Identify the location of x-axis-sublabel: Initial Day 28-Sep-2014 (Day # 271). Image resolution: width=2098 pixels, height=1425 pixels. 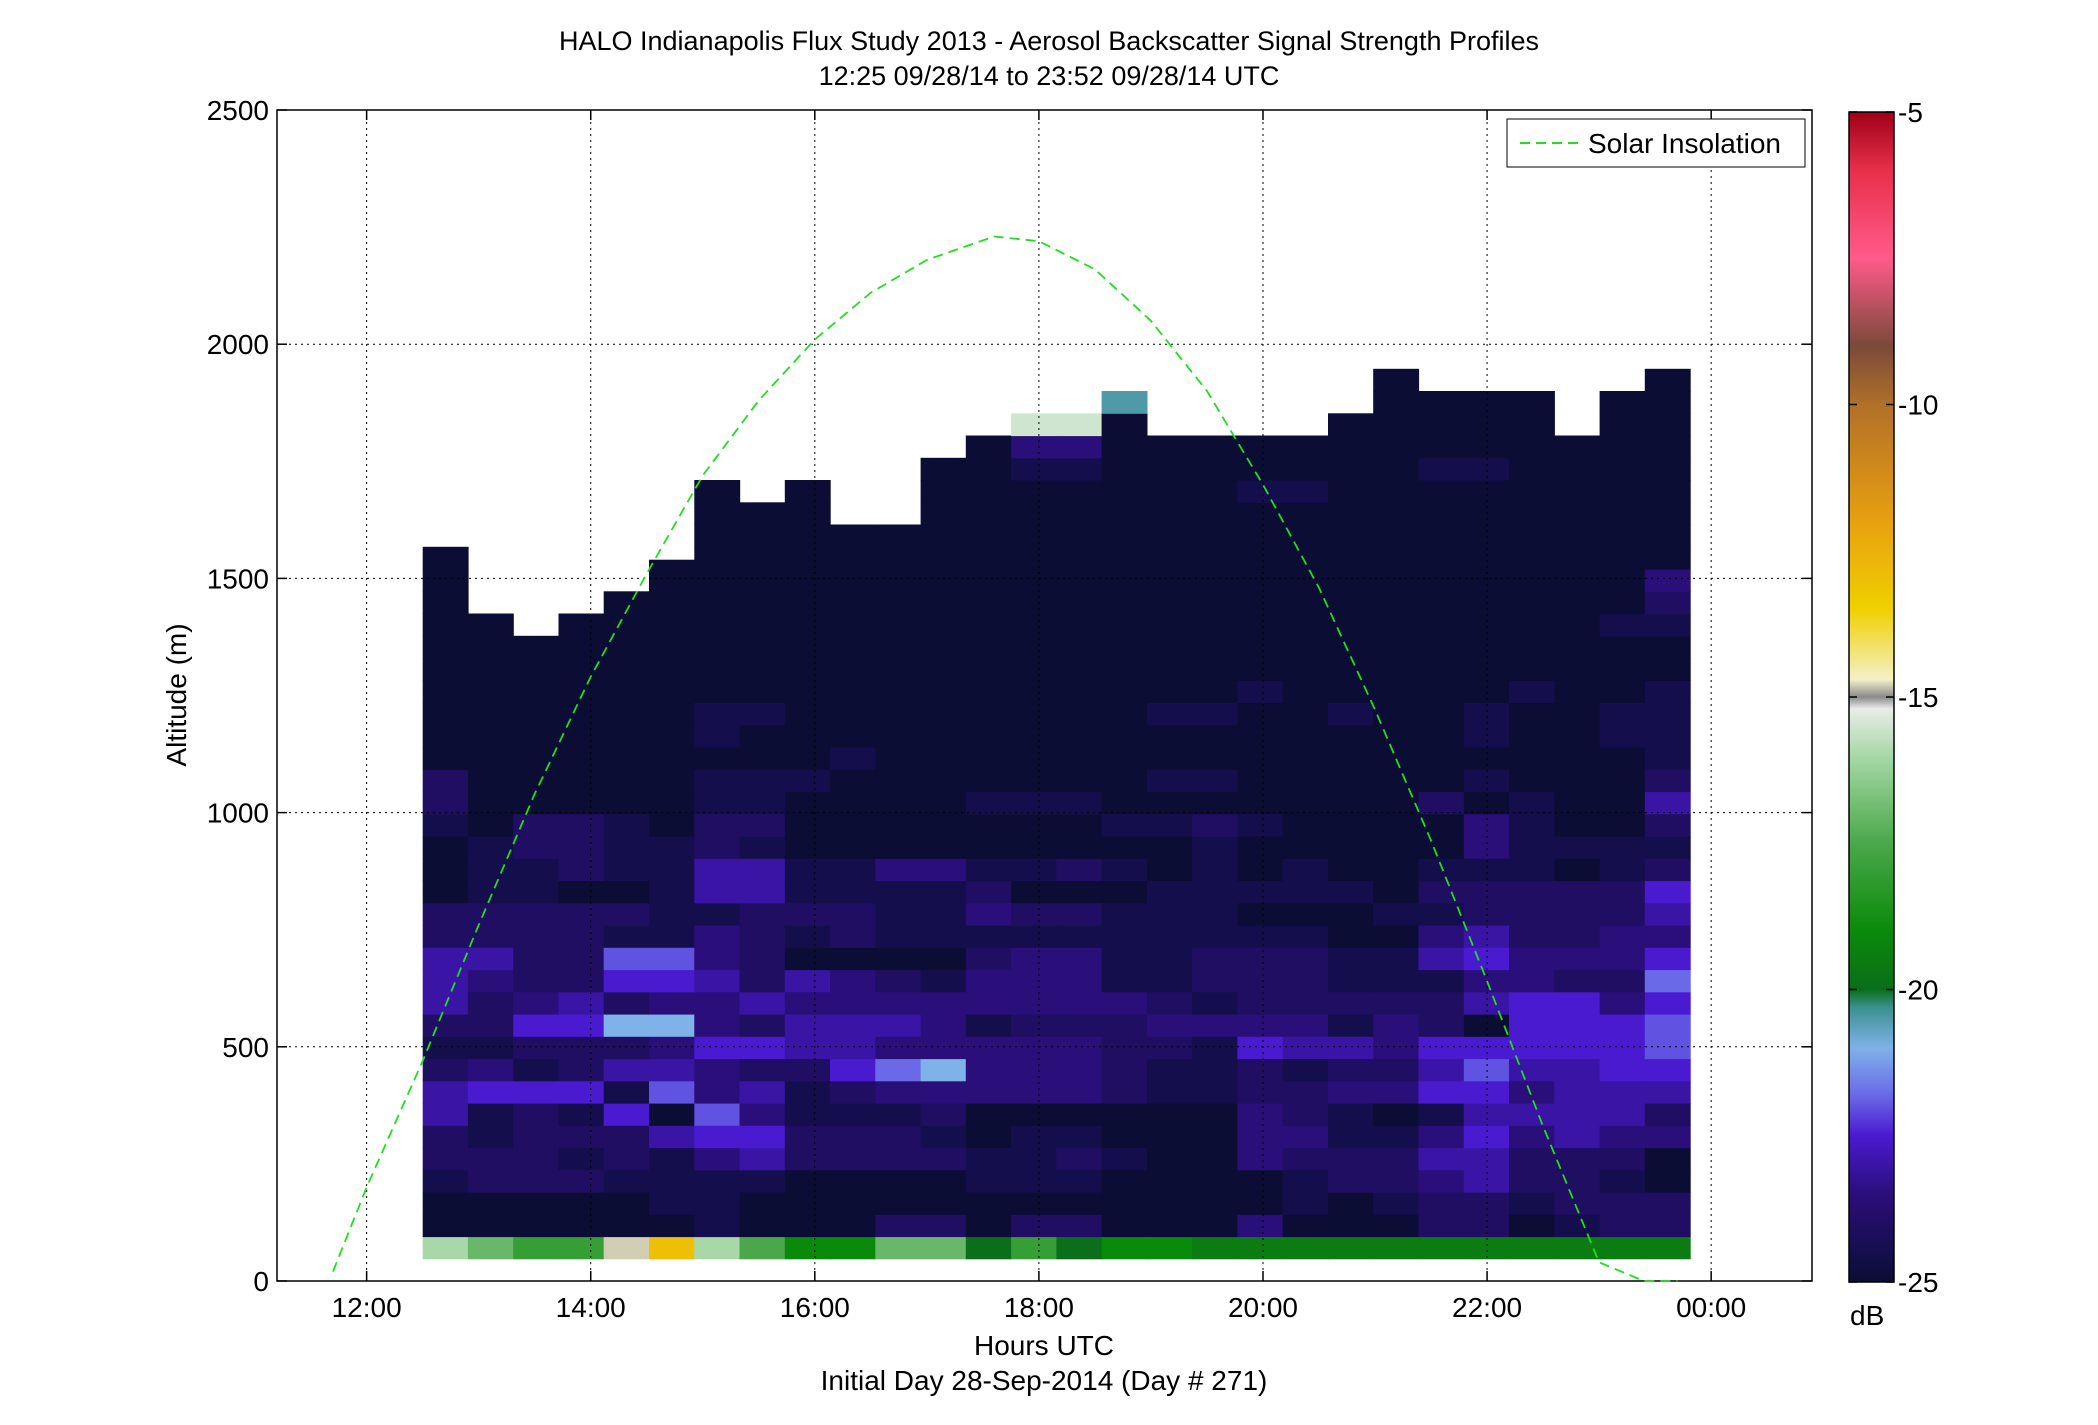
(1044, 1380).